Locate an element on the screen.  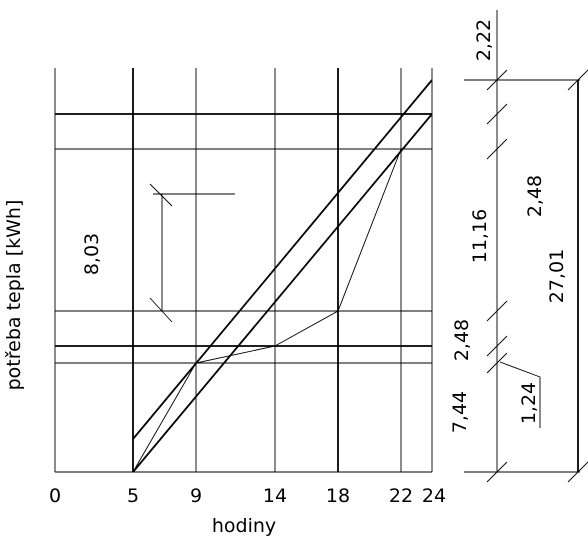
x-tick-label: 9 is located at coordinates (196, 496).